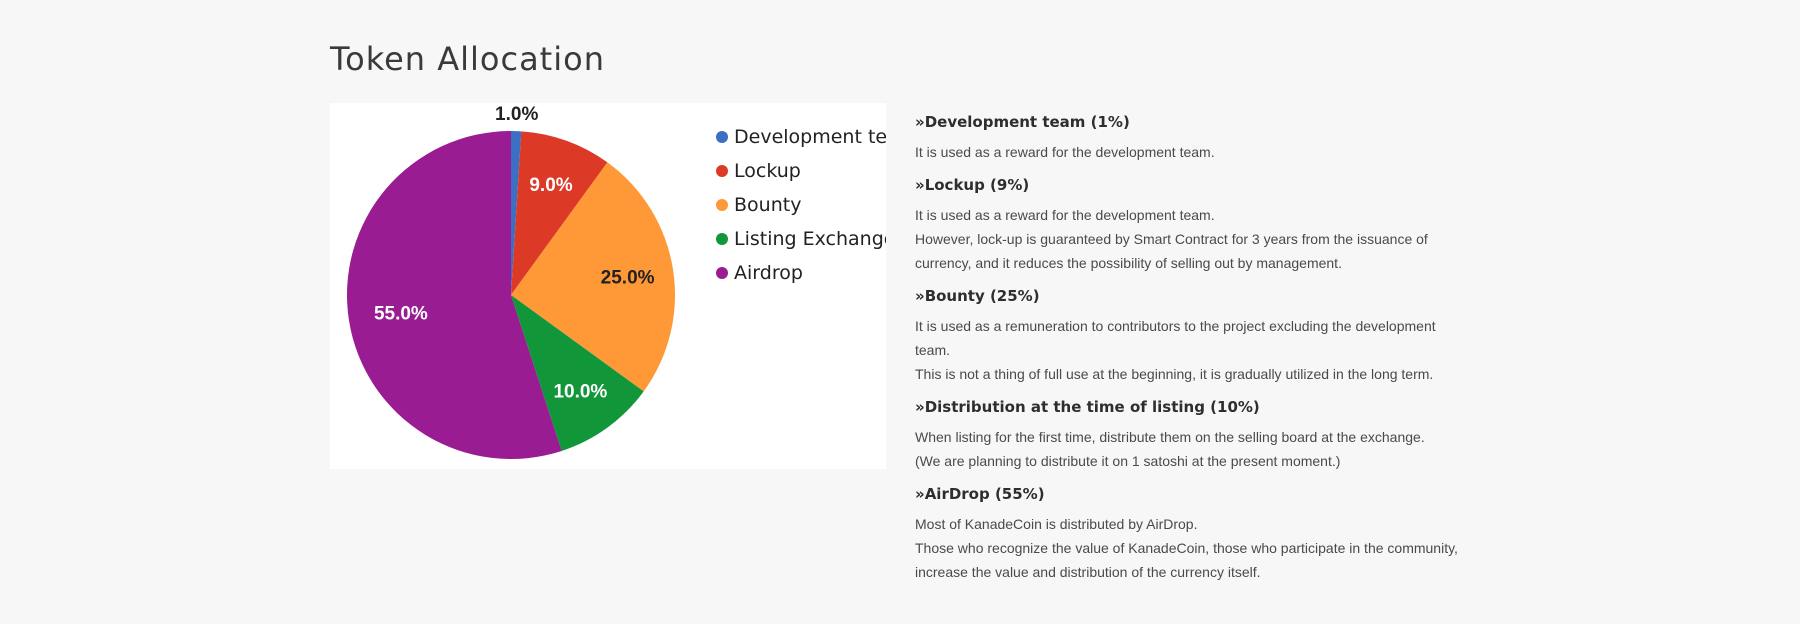 The image size is (1800, 624). What do you see at coordinates (810, 137) in the screenshot?
I see `legend-label-development-team: Development team` at bounding box center [810, 137].